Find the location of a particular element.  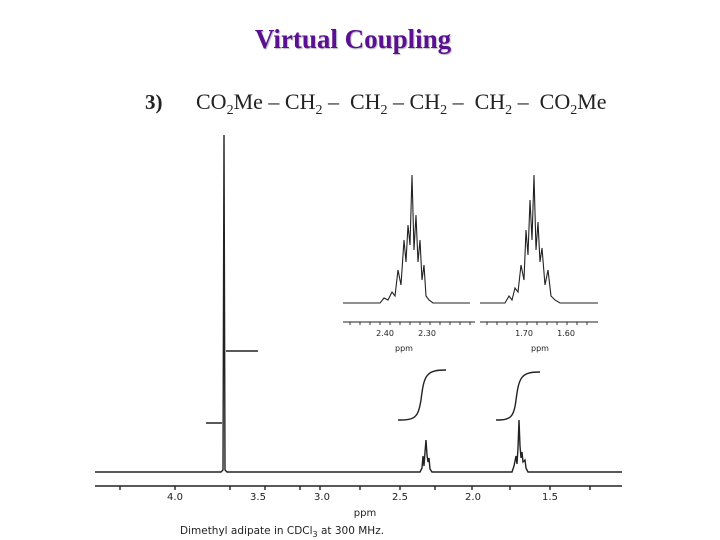

caption: Dimethyl adipate in CDCl3 at 300 MHz. is located at coordinates (282, 532).